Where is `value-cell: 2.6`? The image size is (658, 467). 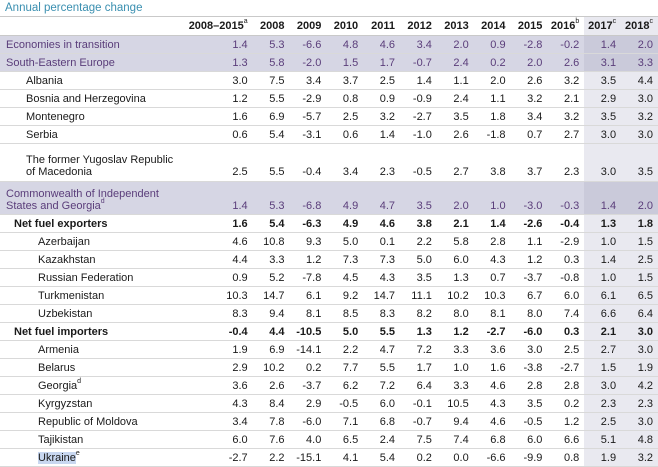
value-cell: 2.6 is located at coordinates (529, 80).